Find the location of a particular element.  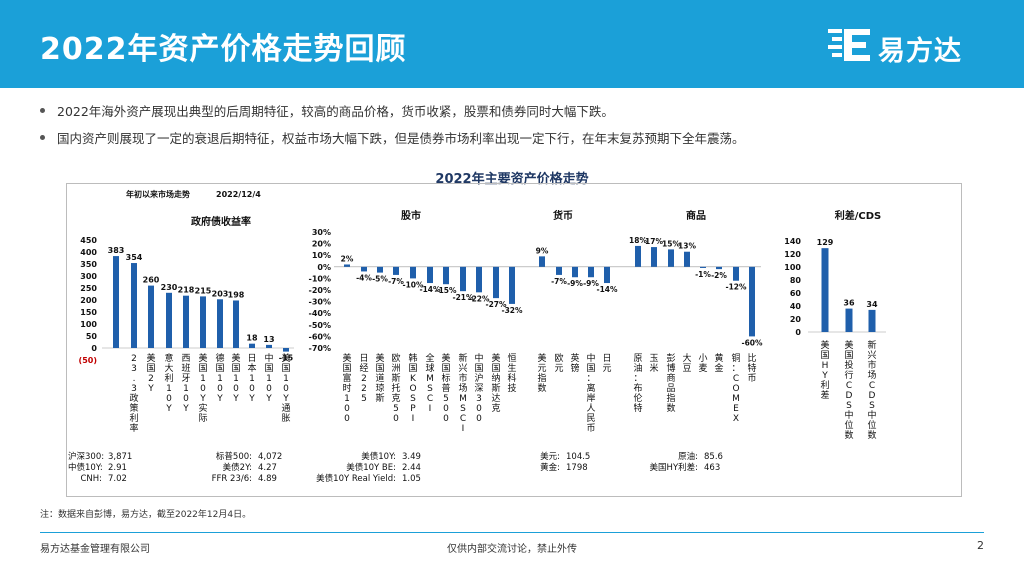

svg-text: 欧 is located at coordinates (395, 358).